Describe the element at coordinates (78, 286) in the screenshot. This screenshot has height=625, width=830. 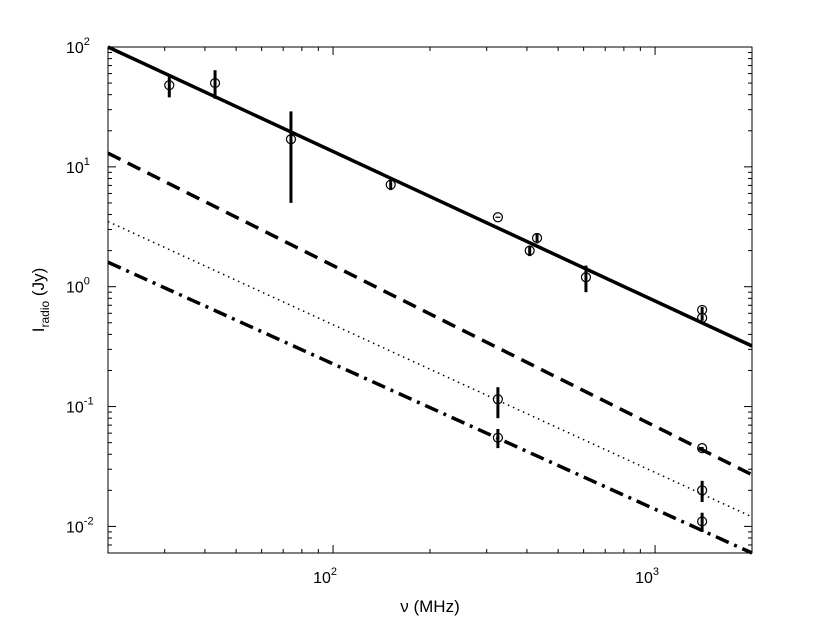
I see `y-tick-label: 10⁰` at that location.